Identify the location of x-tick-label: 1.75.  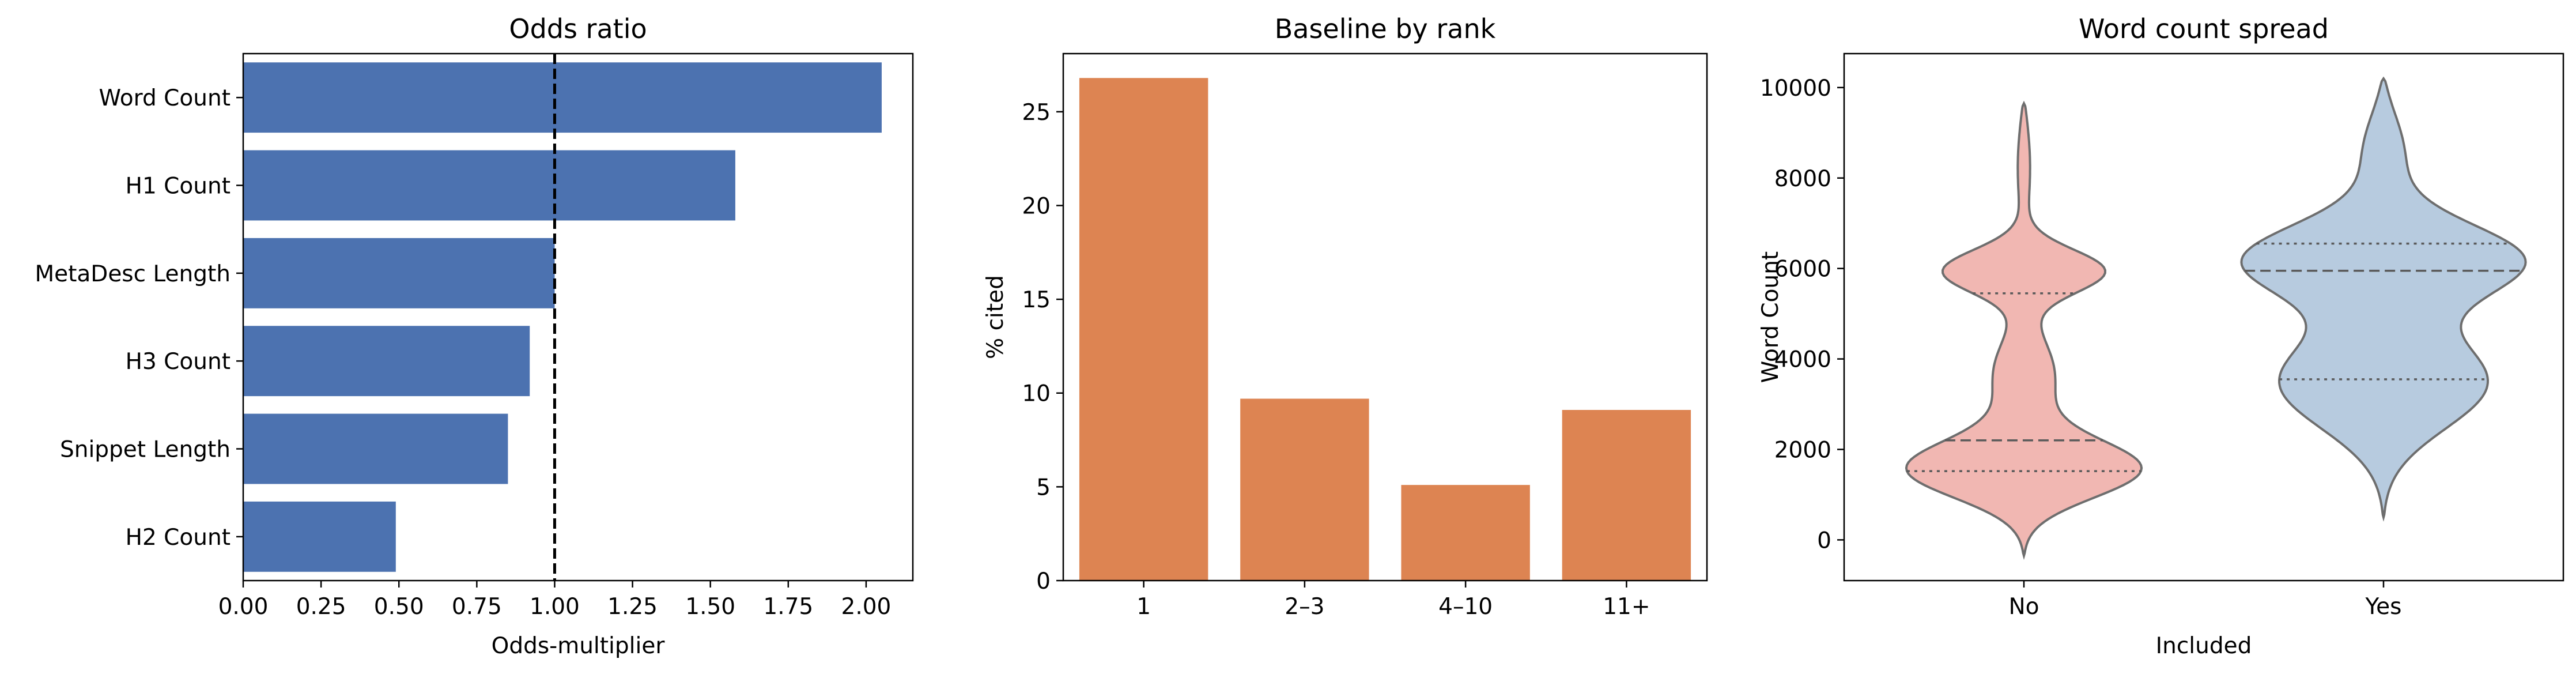
(788, 607).